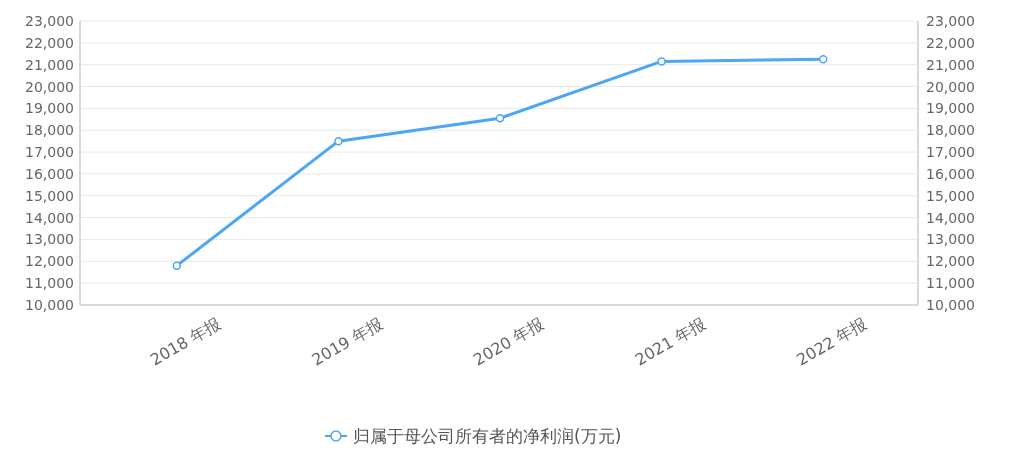  Describe the element at coordinates (49, 130) in the screenshot. I see `y-tick-label: 18,000` at that location.